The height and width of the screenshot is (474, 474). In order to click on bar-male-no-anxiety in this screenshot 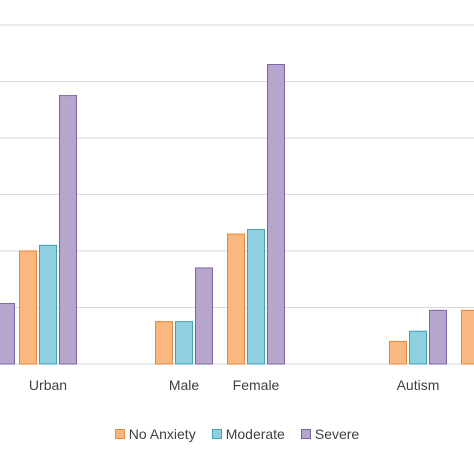, I will do `click(164, 343)`.